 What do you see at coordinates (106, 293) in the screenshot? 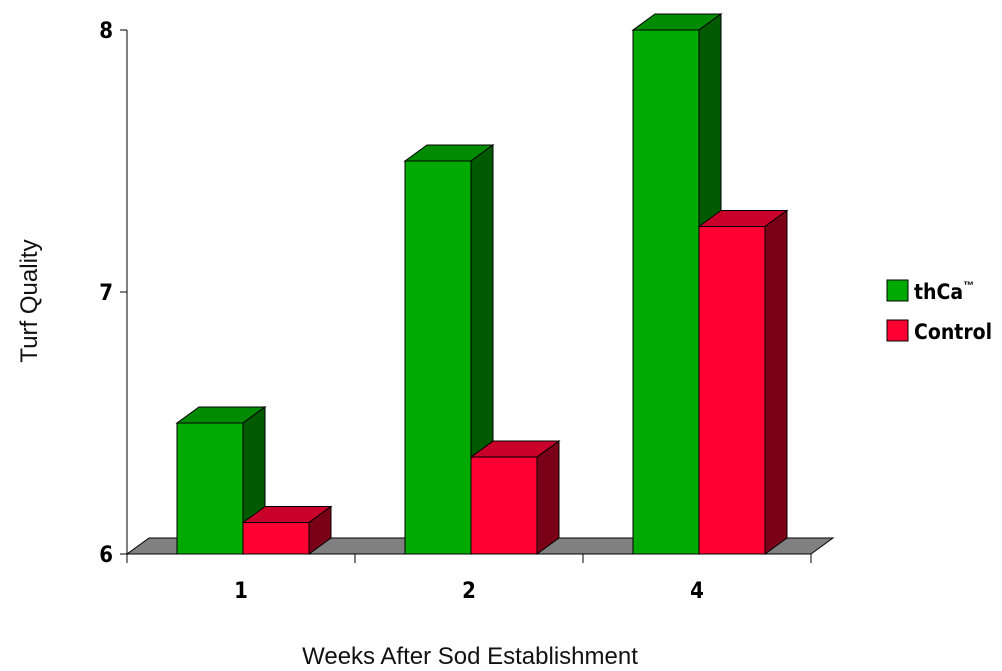
I see `y-tick-label: 7` at bounding box center [106, 293].